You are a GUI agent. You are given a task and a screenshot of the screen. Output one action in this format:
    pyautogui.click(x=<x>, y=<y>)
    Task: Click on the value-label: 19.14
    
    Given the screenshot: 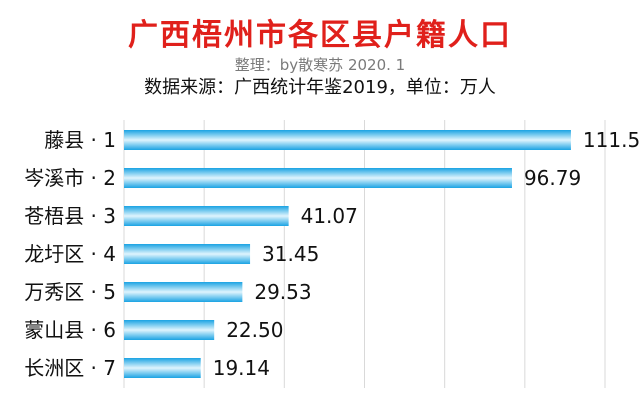 What is the action you would take?
    pyautogui.click(x=241, y=368)
    